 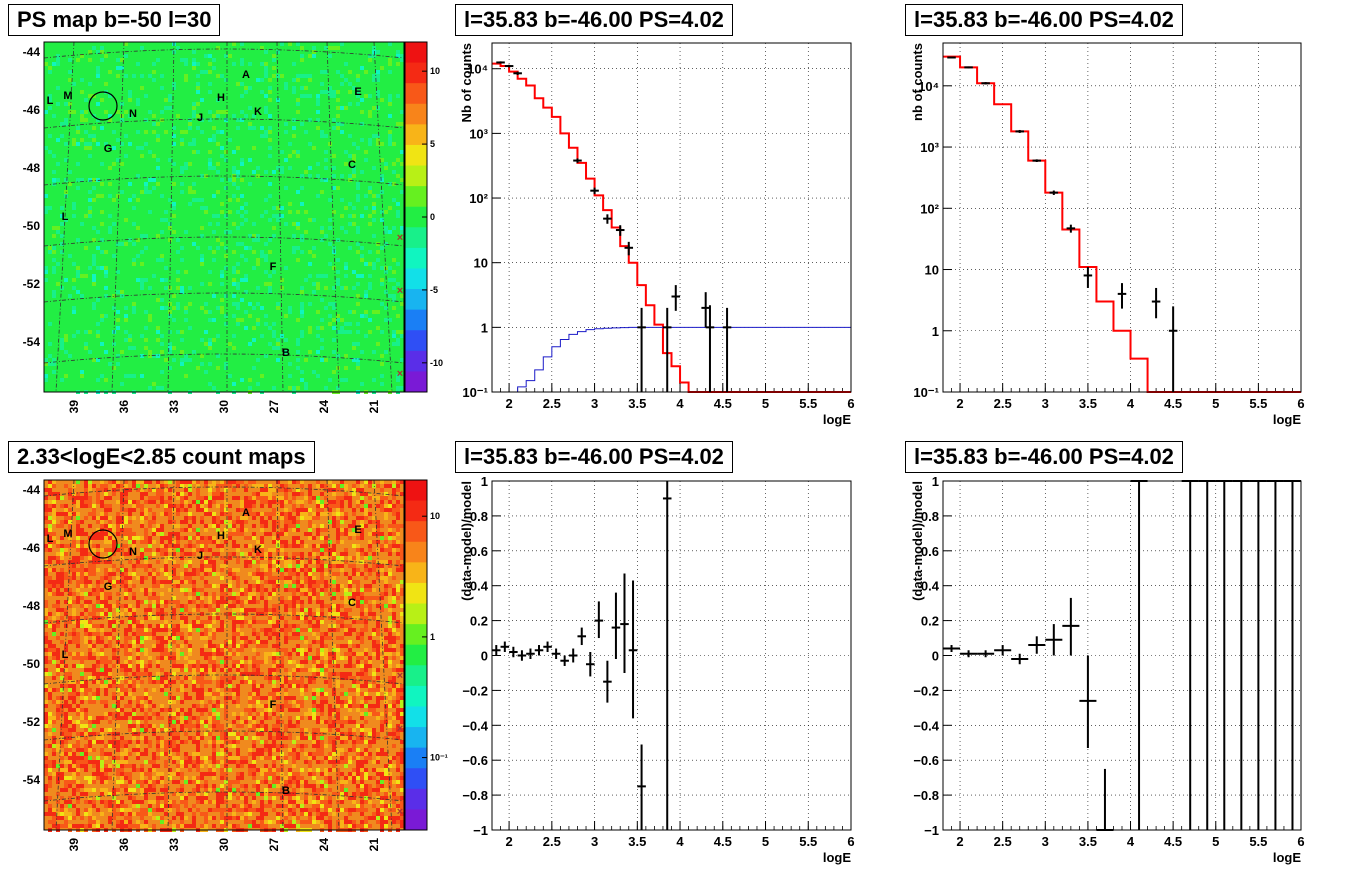 I want to click on colorbar-tick-label: 1, so click(x=432, y=637).